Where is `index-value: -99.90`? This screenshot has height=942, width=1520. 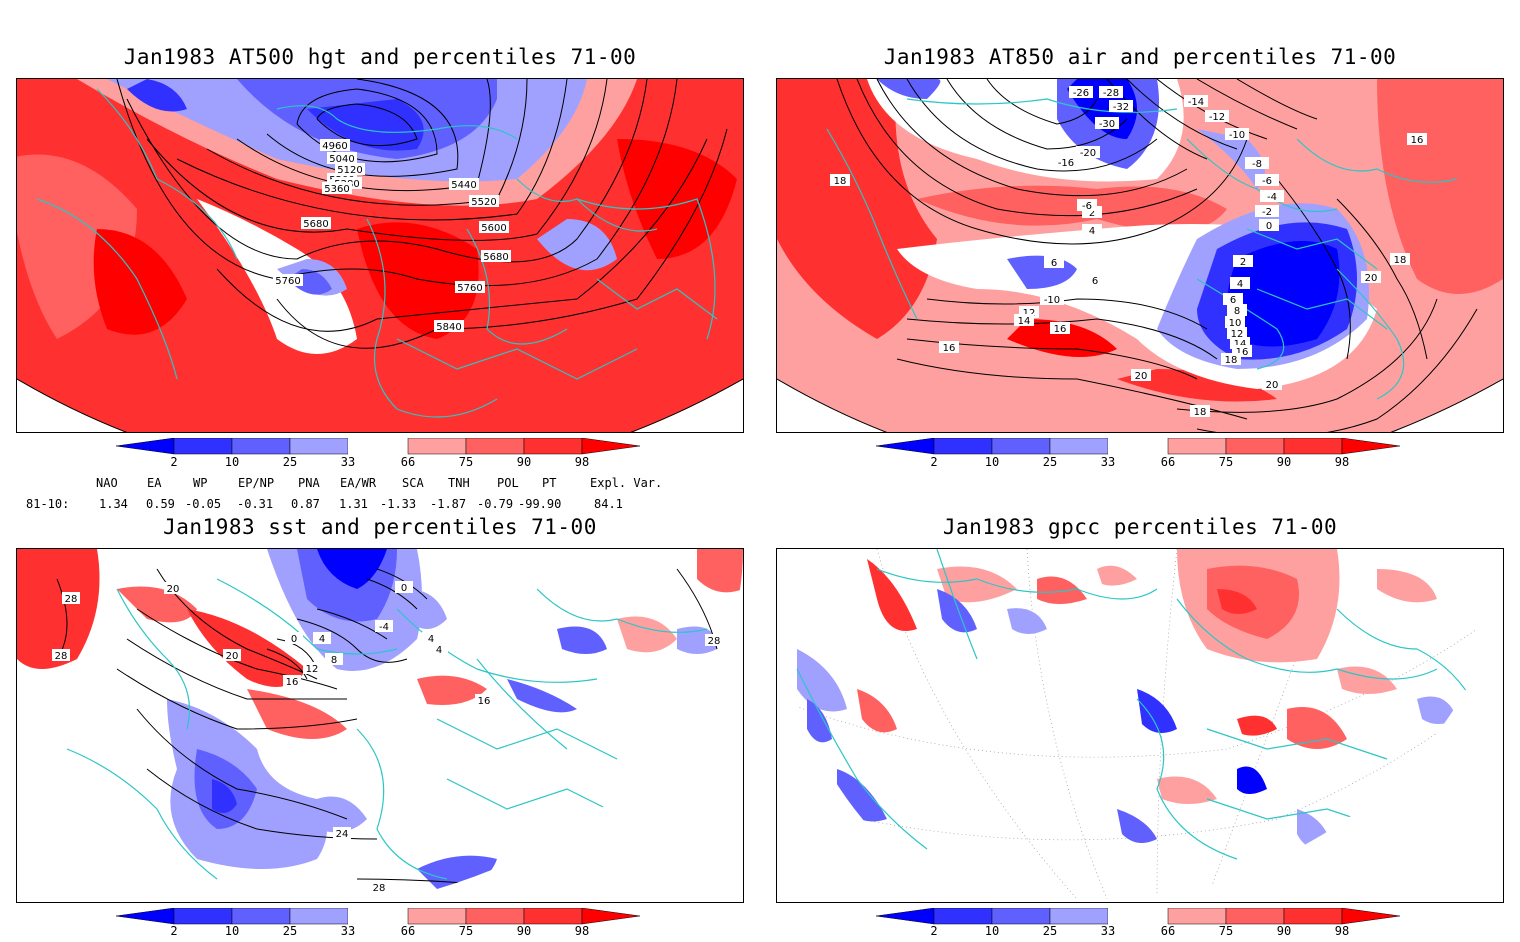
index-value: -99.90 is located at coordinates (540, 504).